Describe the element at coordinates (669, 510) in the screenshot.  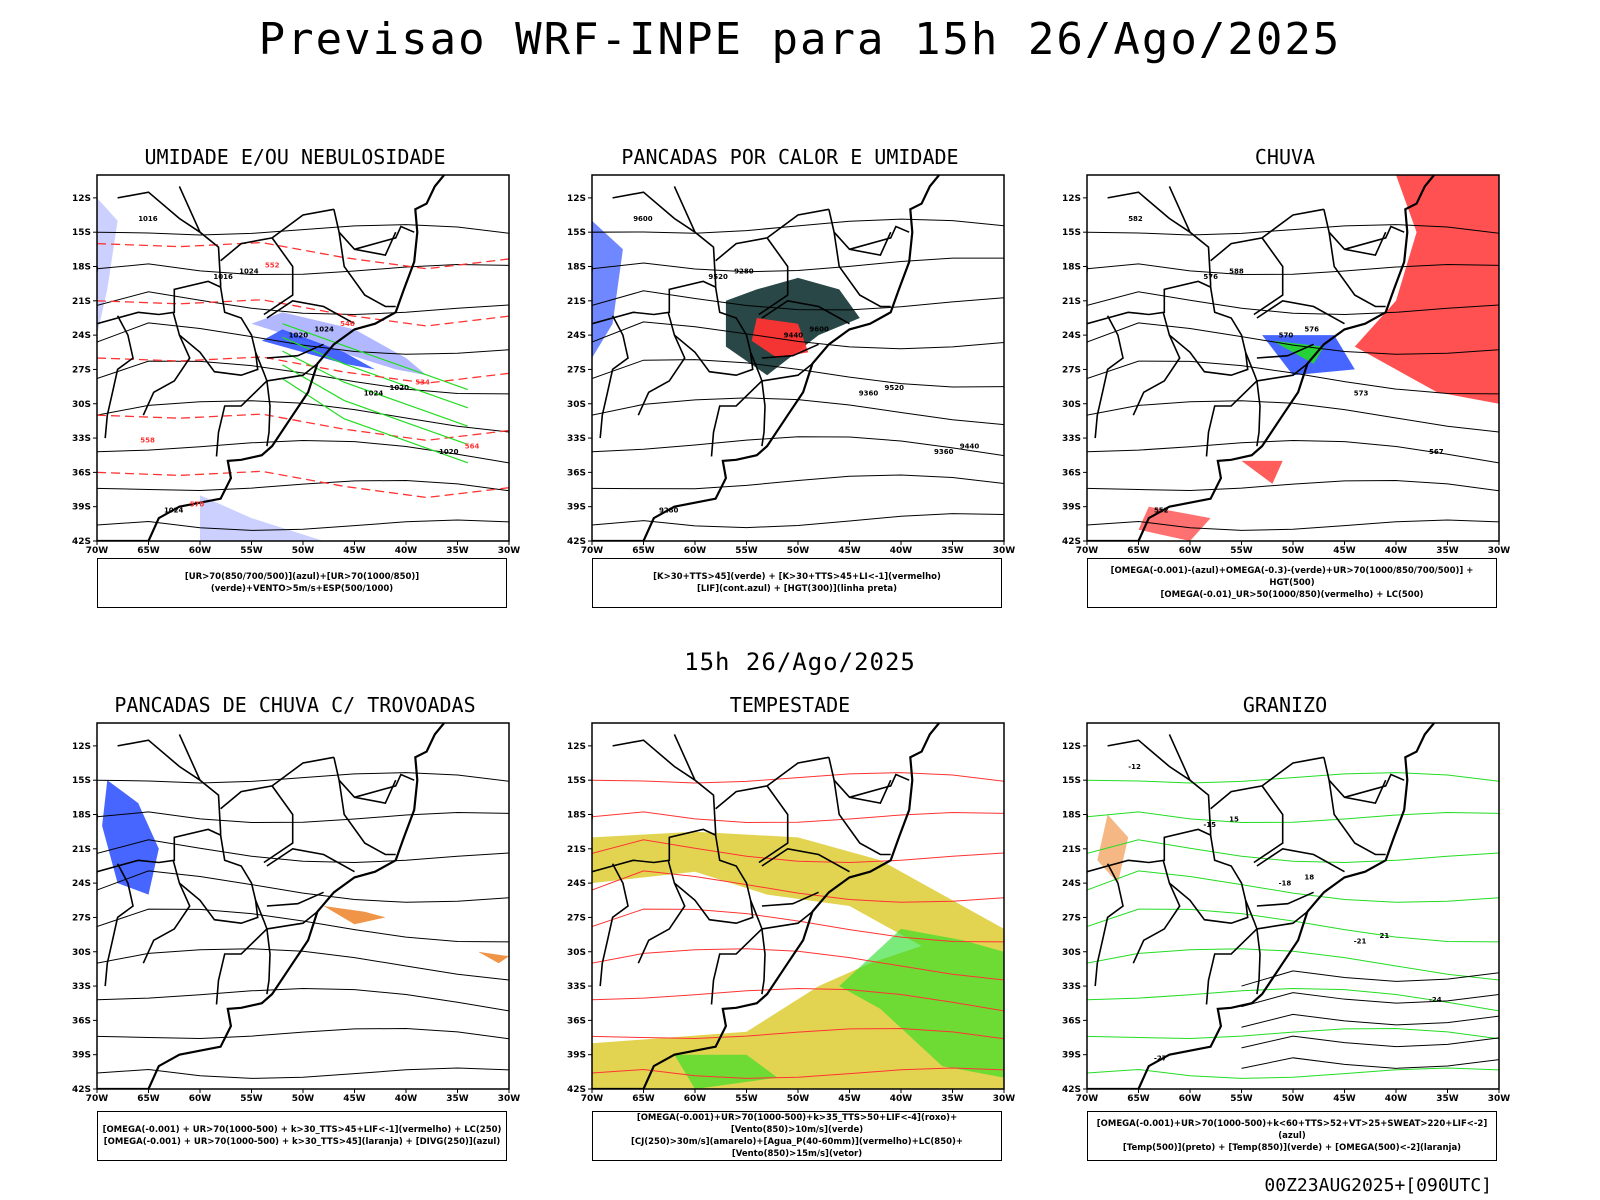
I see `contour-label: 9280` at that location.